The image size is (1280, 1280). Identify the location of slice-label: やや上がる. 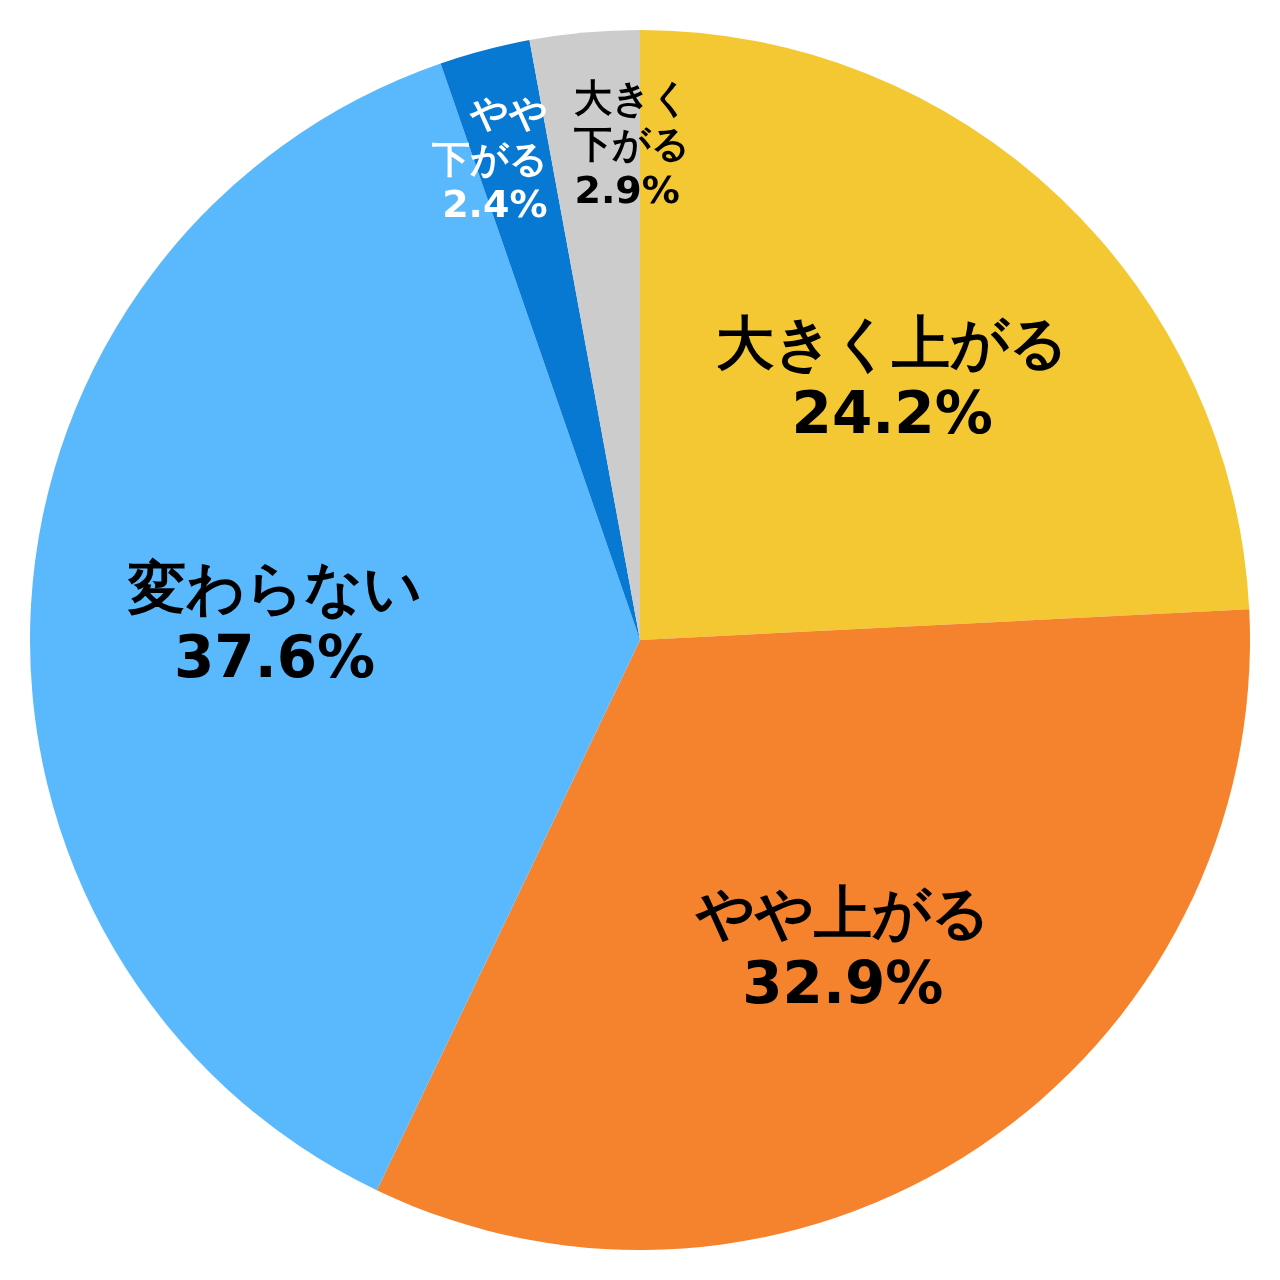
(842, 913).